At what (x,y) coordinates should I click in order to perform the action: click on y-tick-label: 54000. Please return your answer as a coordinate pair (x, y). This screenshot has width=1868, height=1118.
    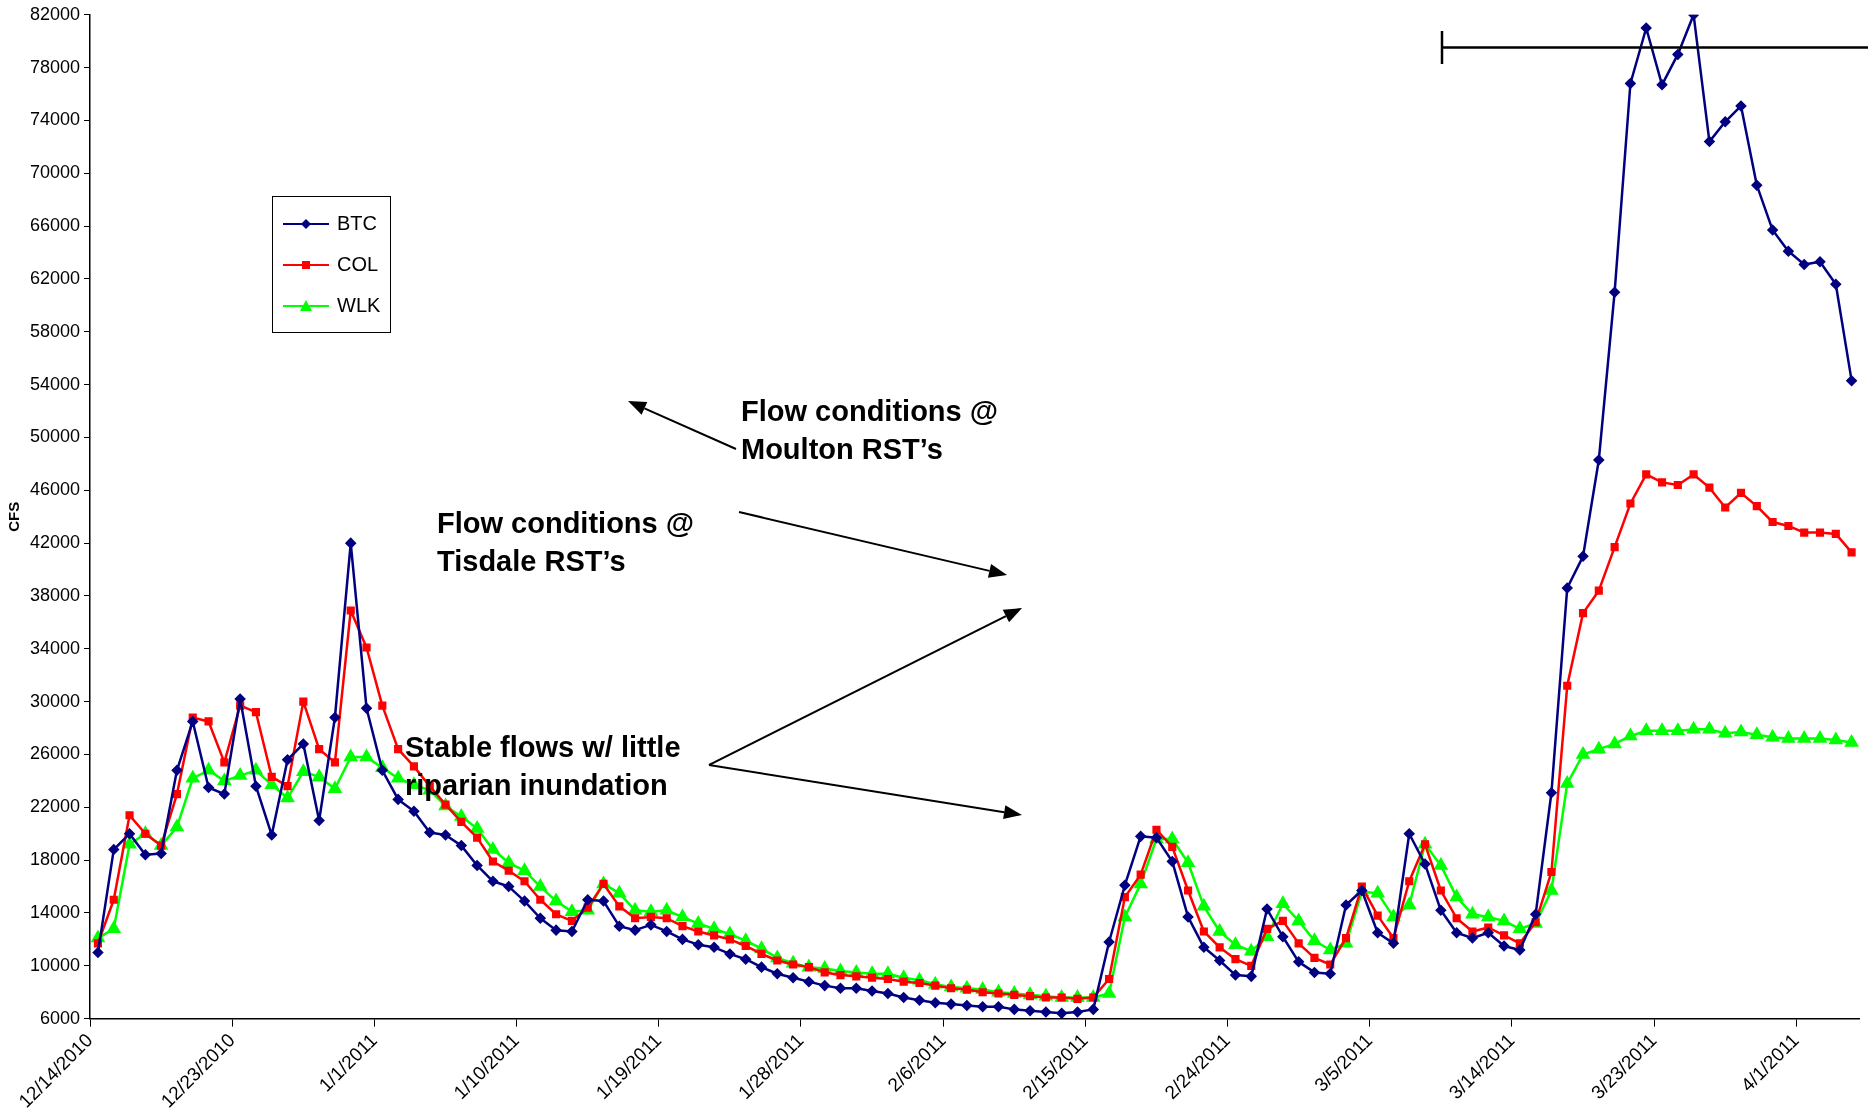
    Looking at the image, I should click on (55, 383).